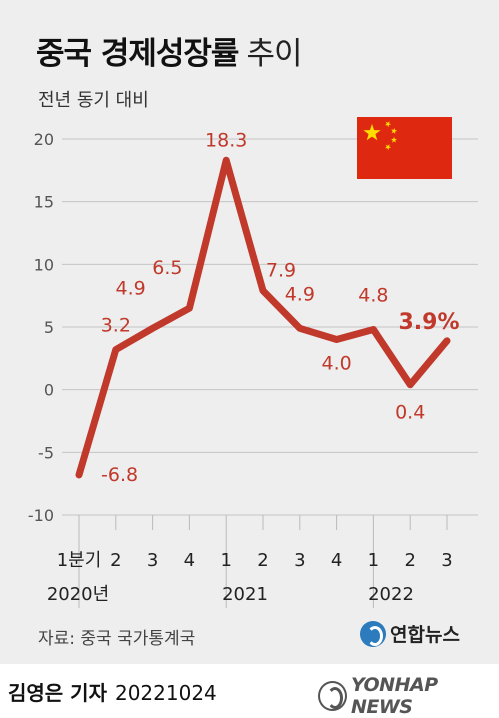 This screenshot has width=499, height=718. I want to click on yonhap-footer-logo-icon, so click(332, 696).